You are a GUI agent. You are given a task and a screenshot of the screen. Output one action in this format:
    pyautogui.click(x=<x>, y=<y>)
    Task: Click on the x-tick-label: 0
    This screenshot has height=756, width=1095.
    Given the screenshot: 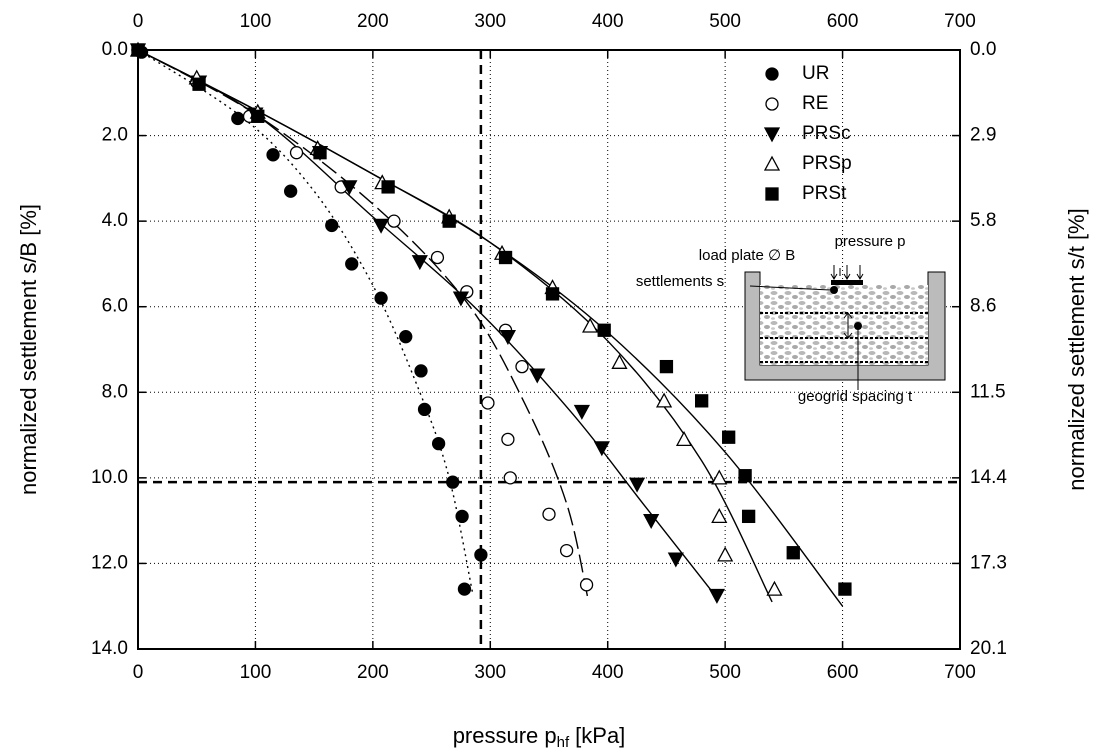 What is the action you would take?
    pyautogui.click(x=138, y=672)
    